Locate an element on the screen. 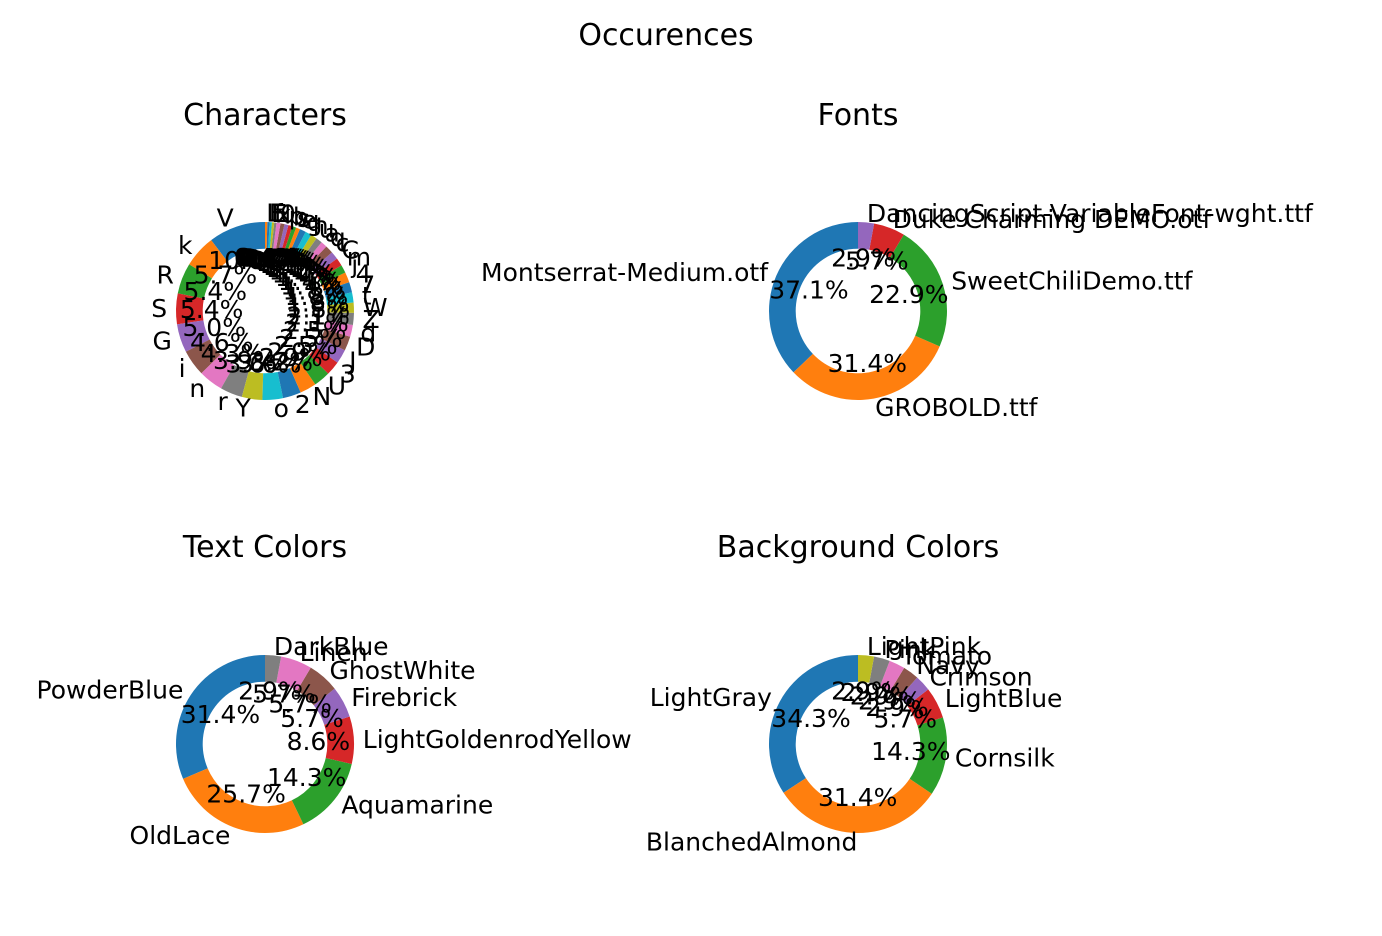 The width and height of the screenshot is (1382, 936). text-colors-label-darkblue: DarkBlue is located at coordinates (331, 646).